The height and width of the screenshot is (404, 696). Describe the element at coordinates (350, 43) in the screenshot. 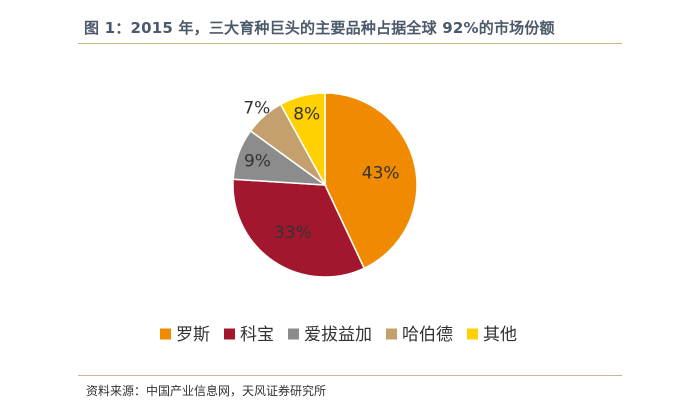

I see `top-divider` at that location.